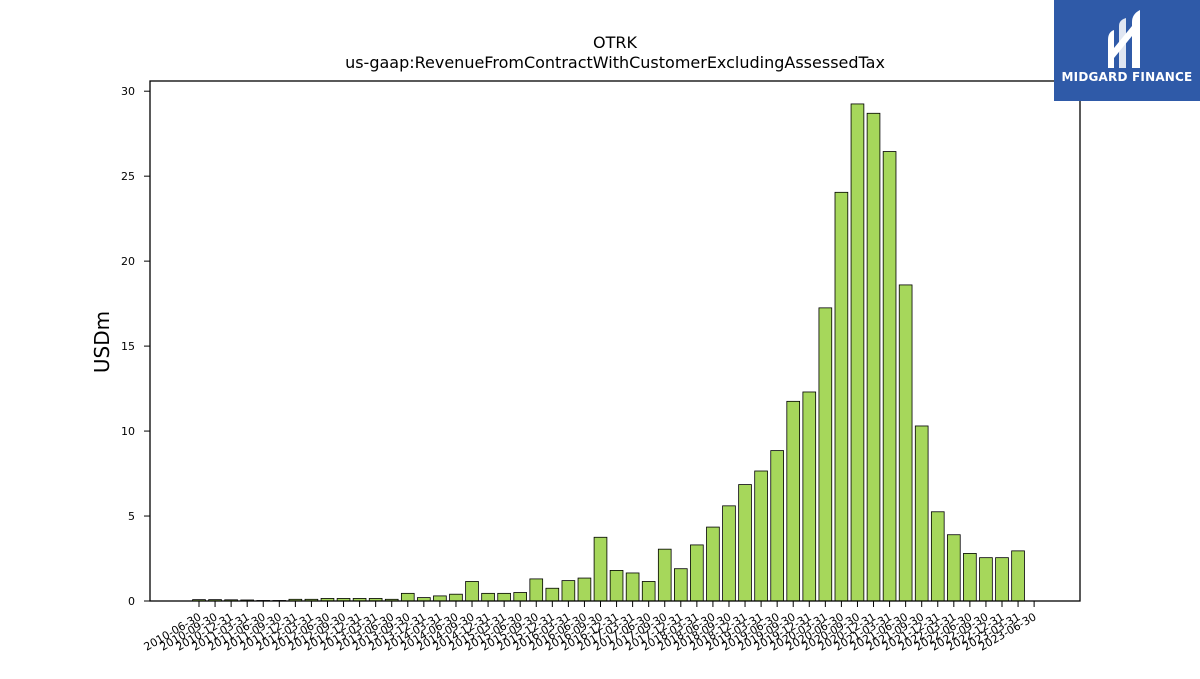 Image resolution: width=1200 pixels, height=679 pixels. What do you see at coordinates (128, 346) in the screenshot?
I see `y-tick-label: 15` at bounding box center [128, 346].